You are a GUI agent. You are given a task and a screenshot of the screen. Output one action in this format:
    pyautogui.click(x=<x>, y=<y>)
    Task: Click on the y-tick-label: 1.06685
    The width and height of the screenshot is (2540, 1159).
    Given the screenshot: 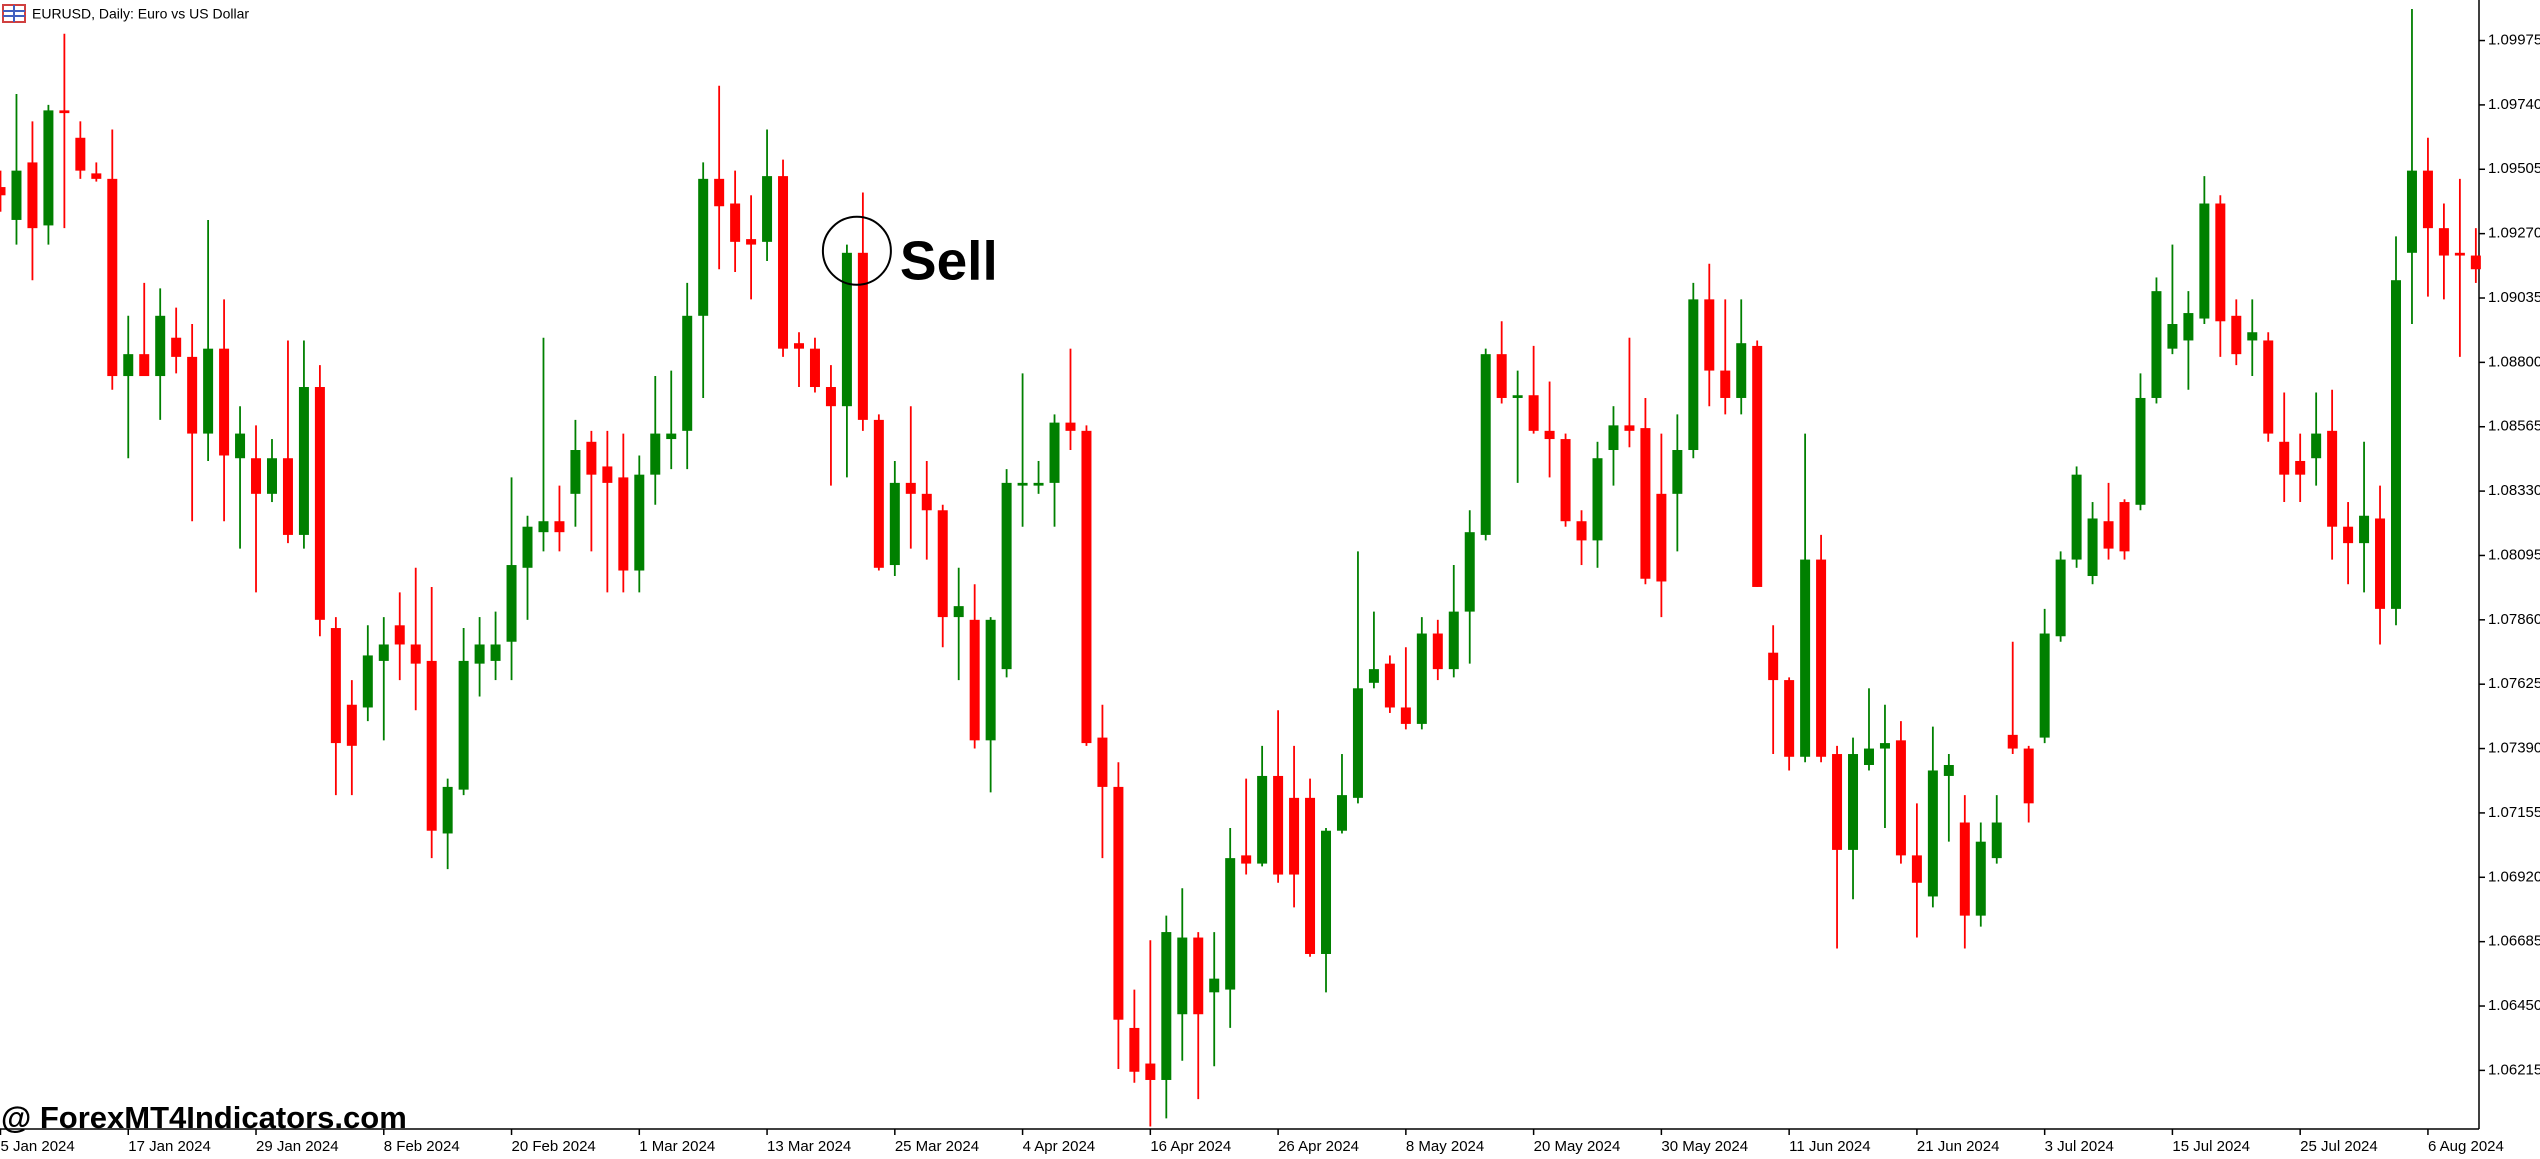 What is the action you would take?
    pyautogui.click(x=2514, y=941)
    